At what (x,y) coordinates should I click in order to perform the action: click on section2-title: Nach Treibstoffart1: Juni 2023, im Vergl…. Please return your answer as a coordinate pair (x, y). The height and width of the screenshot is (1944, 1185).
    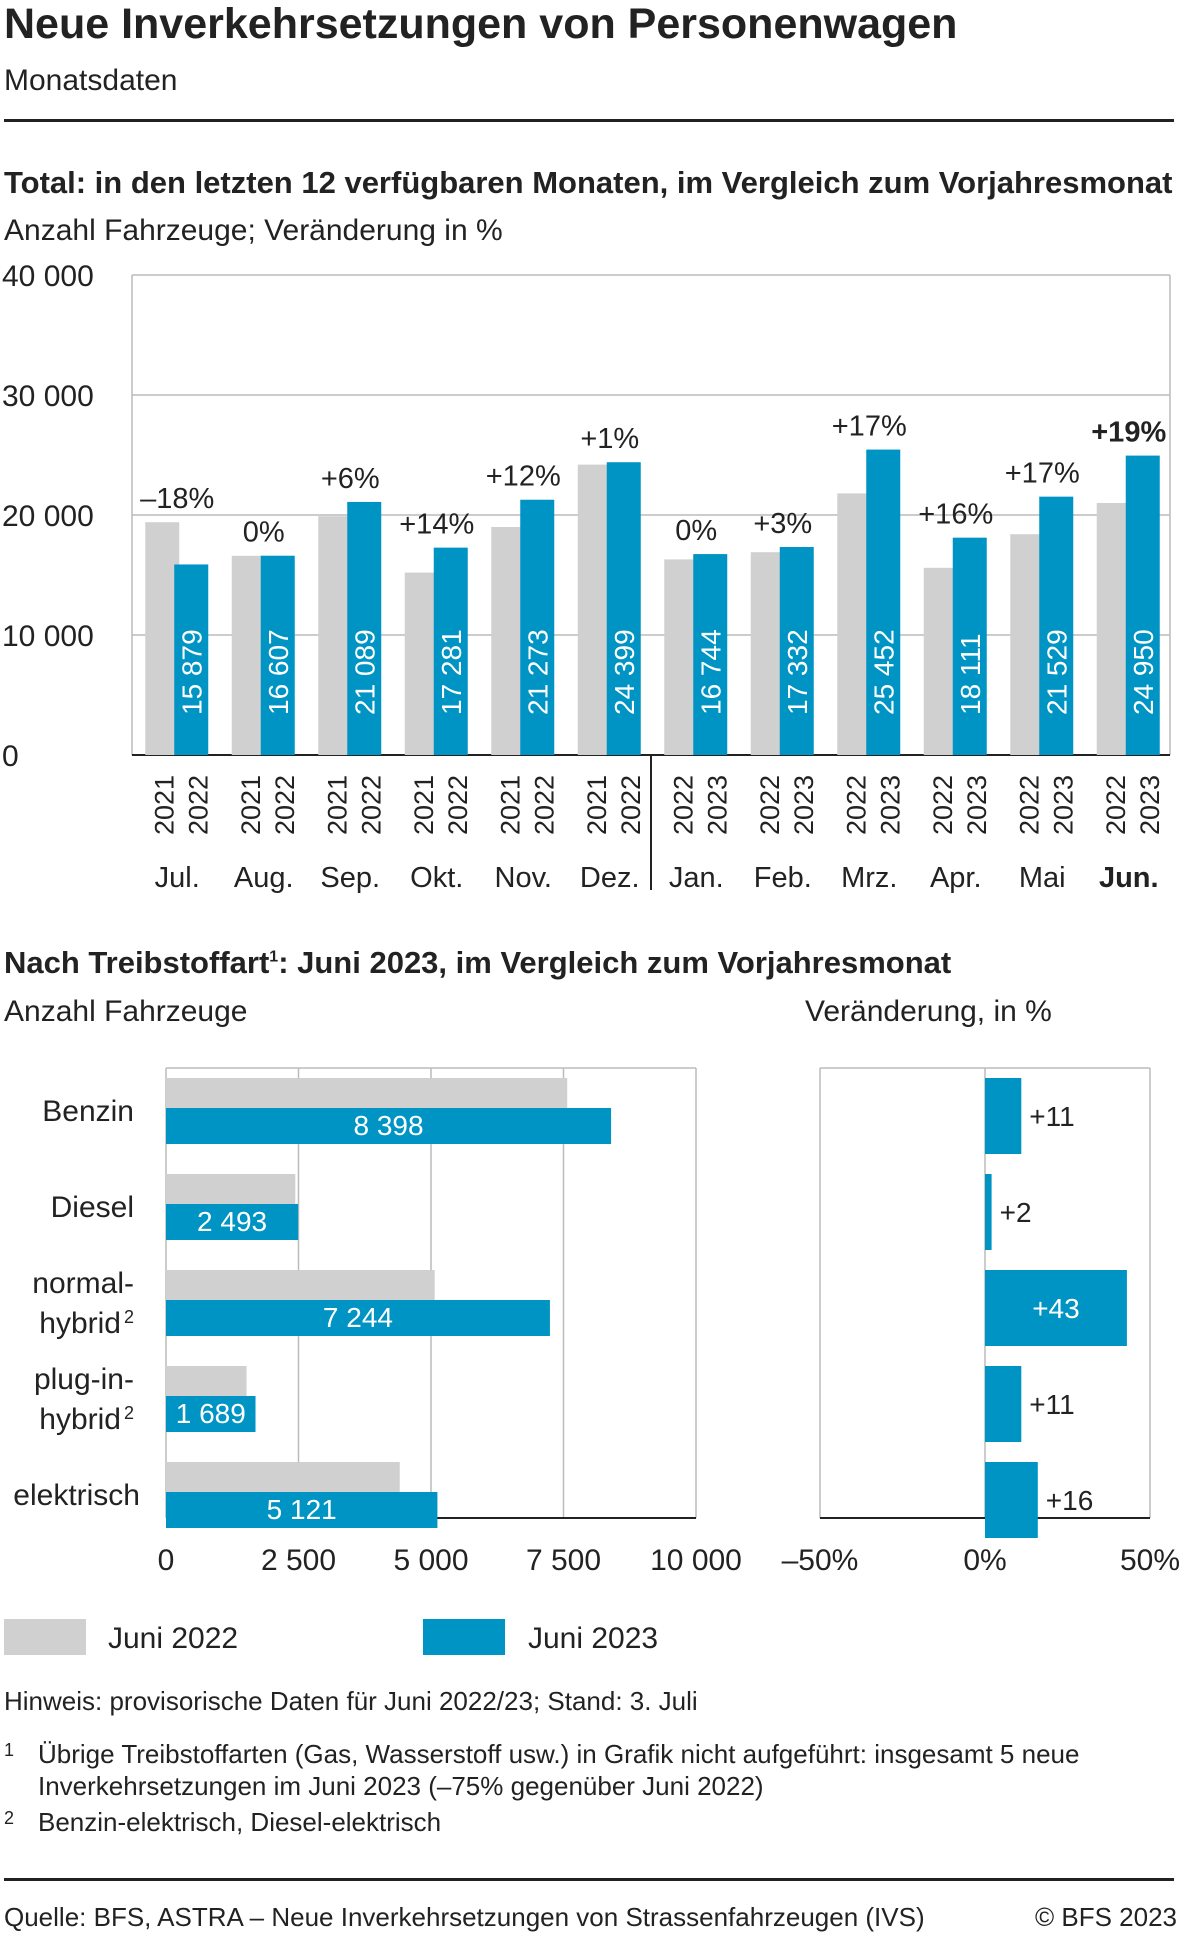
    Looking at the image, I should click on (477, 963).